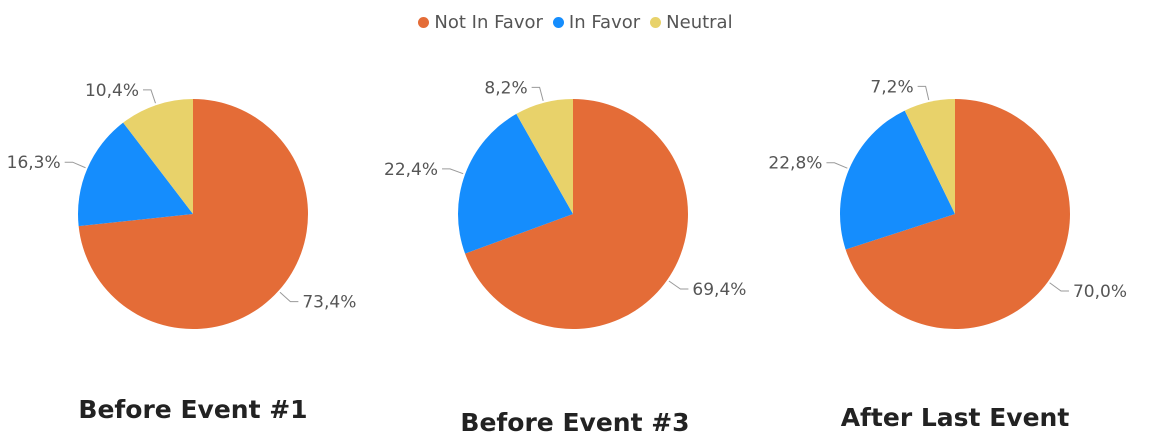 This screenshot has height=445, width=1151. I want to click on legend-item-neutral: Neutral, so click(691, 22).